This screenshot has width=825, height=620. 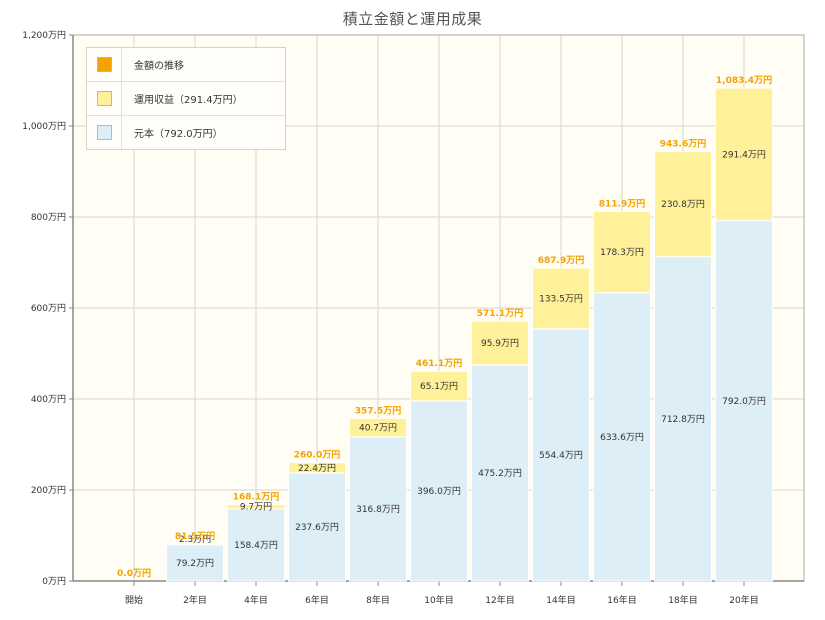 I want to click on data-label-total: 260.0万円, so click(x=317, y=455).